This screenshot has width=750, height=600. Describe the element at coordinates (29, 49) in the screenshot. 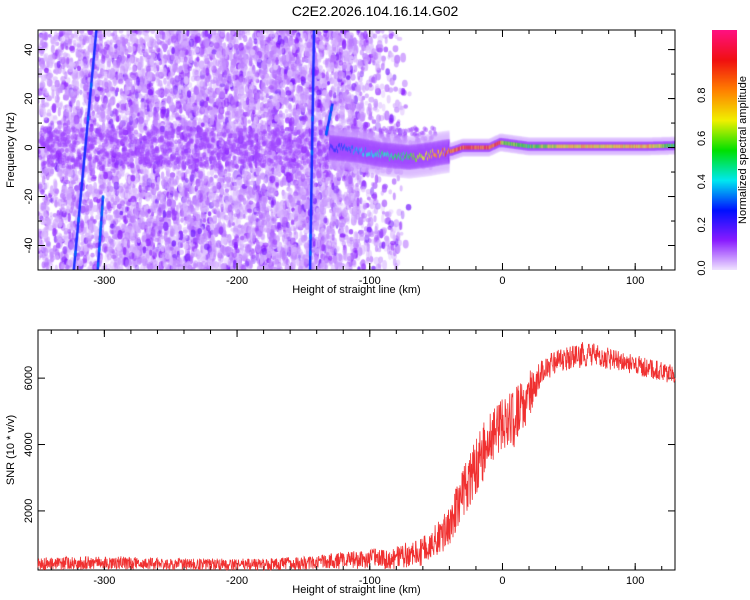

I see `y-tick-label: 40` at that location.